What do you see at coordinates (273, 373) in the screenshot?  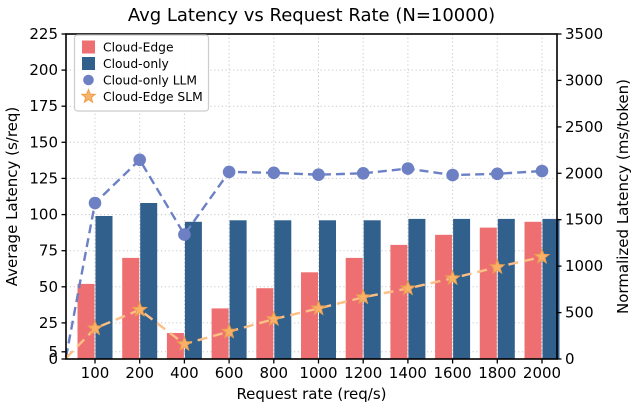 I see `x-tick-label: 800` at bounding box center [273, 373].